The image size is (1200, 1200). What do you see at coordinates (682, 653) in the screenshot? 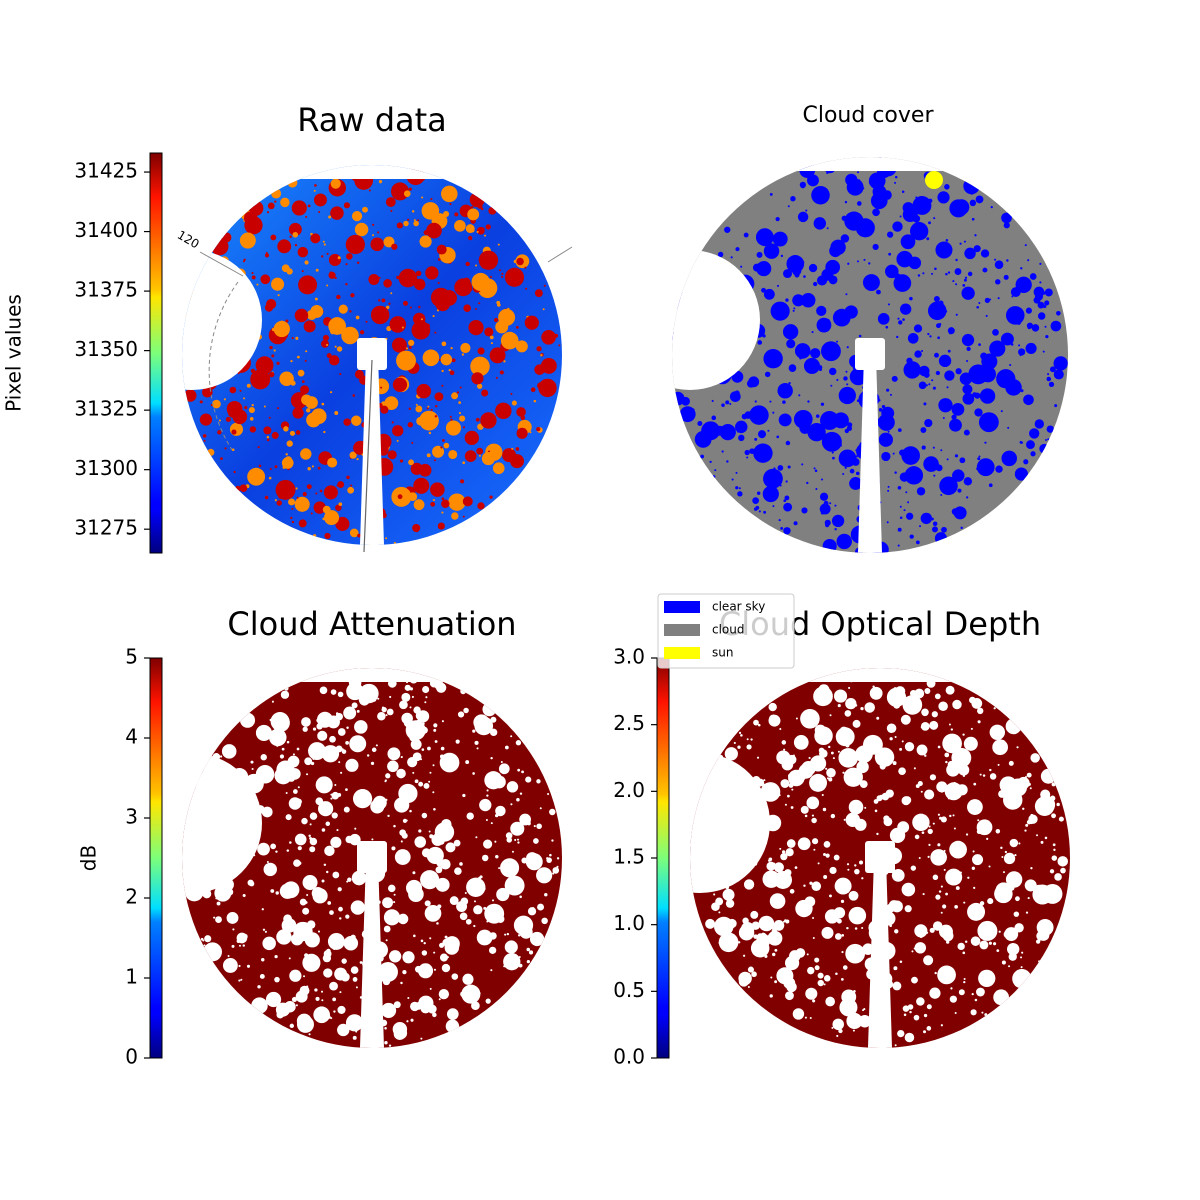
I see `legend-swatch` at bounding box center [682, 653].